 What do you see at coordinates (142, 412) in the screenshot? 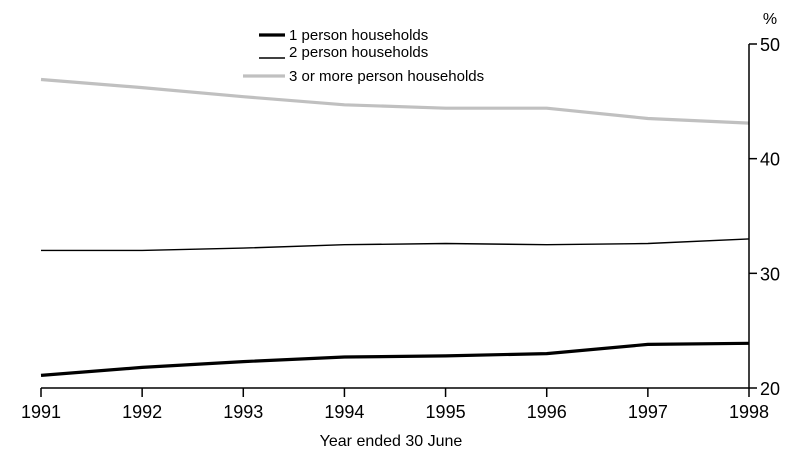
I see `x-tick-label-1992: 1992` at bounding box center [142, 412].